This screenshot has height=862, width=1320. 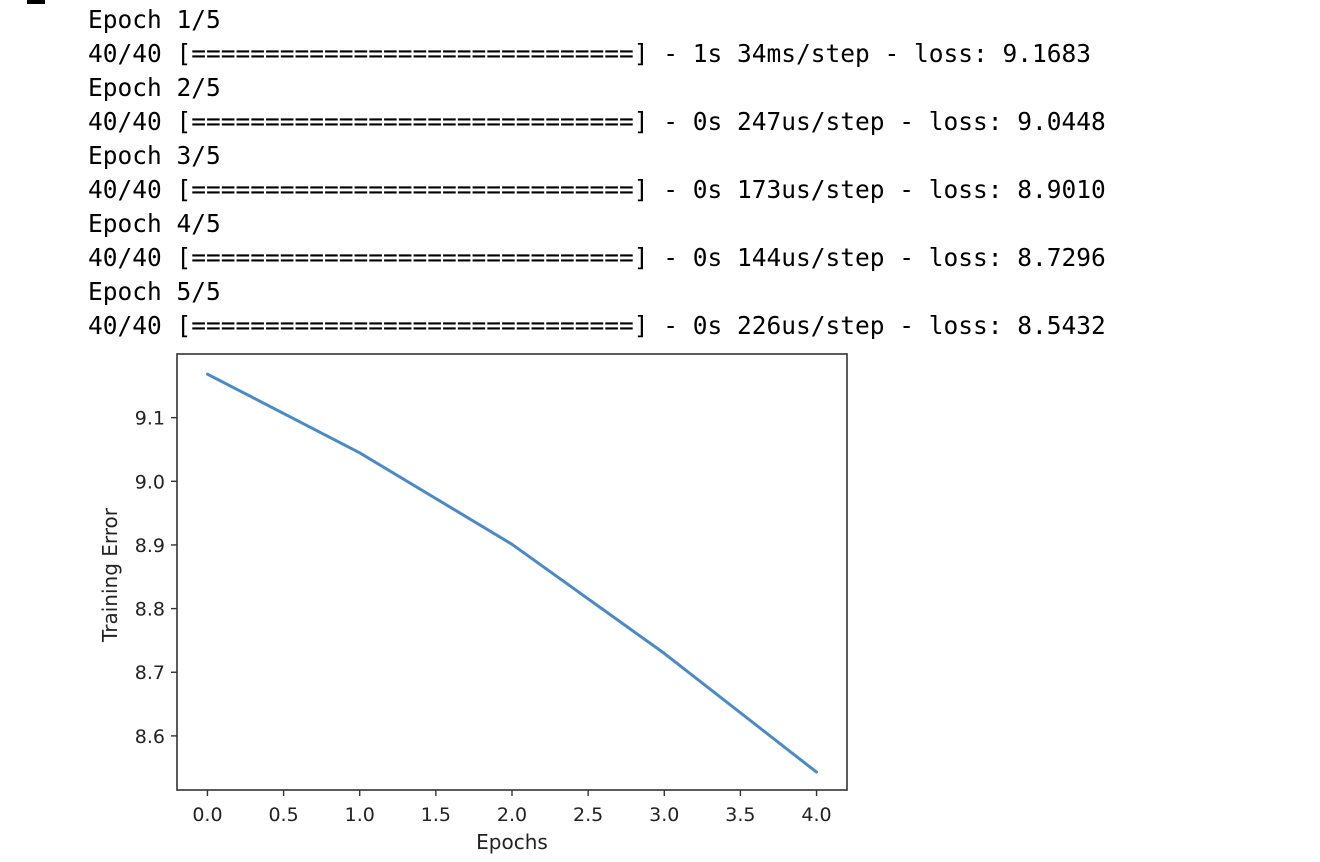 What do you see at coordinates (36, 2) in the screenshot?
I see `cell-marker` at bounding box center [36, 2].